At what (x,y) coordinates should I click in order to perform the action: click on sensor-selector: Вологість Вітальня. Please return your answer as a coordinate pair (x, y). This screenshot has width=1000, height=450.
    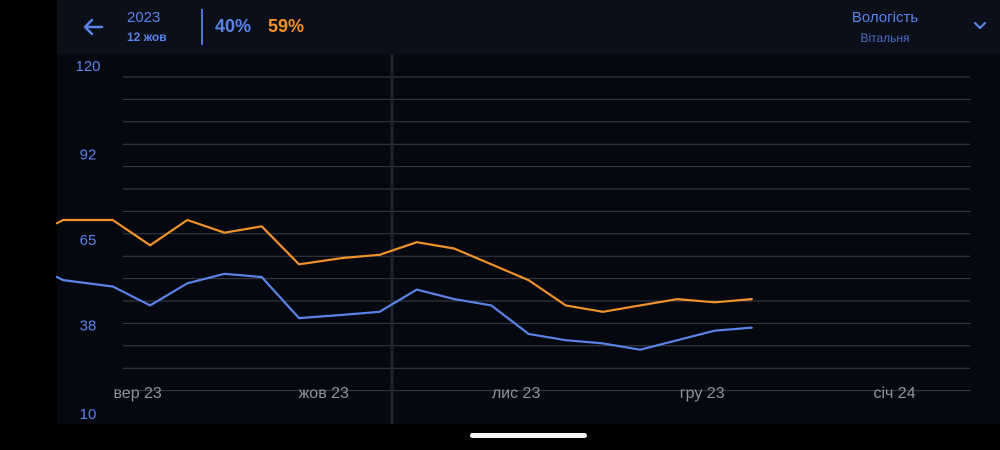
    Looking at the image, I should click on (885, 27).